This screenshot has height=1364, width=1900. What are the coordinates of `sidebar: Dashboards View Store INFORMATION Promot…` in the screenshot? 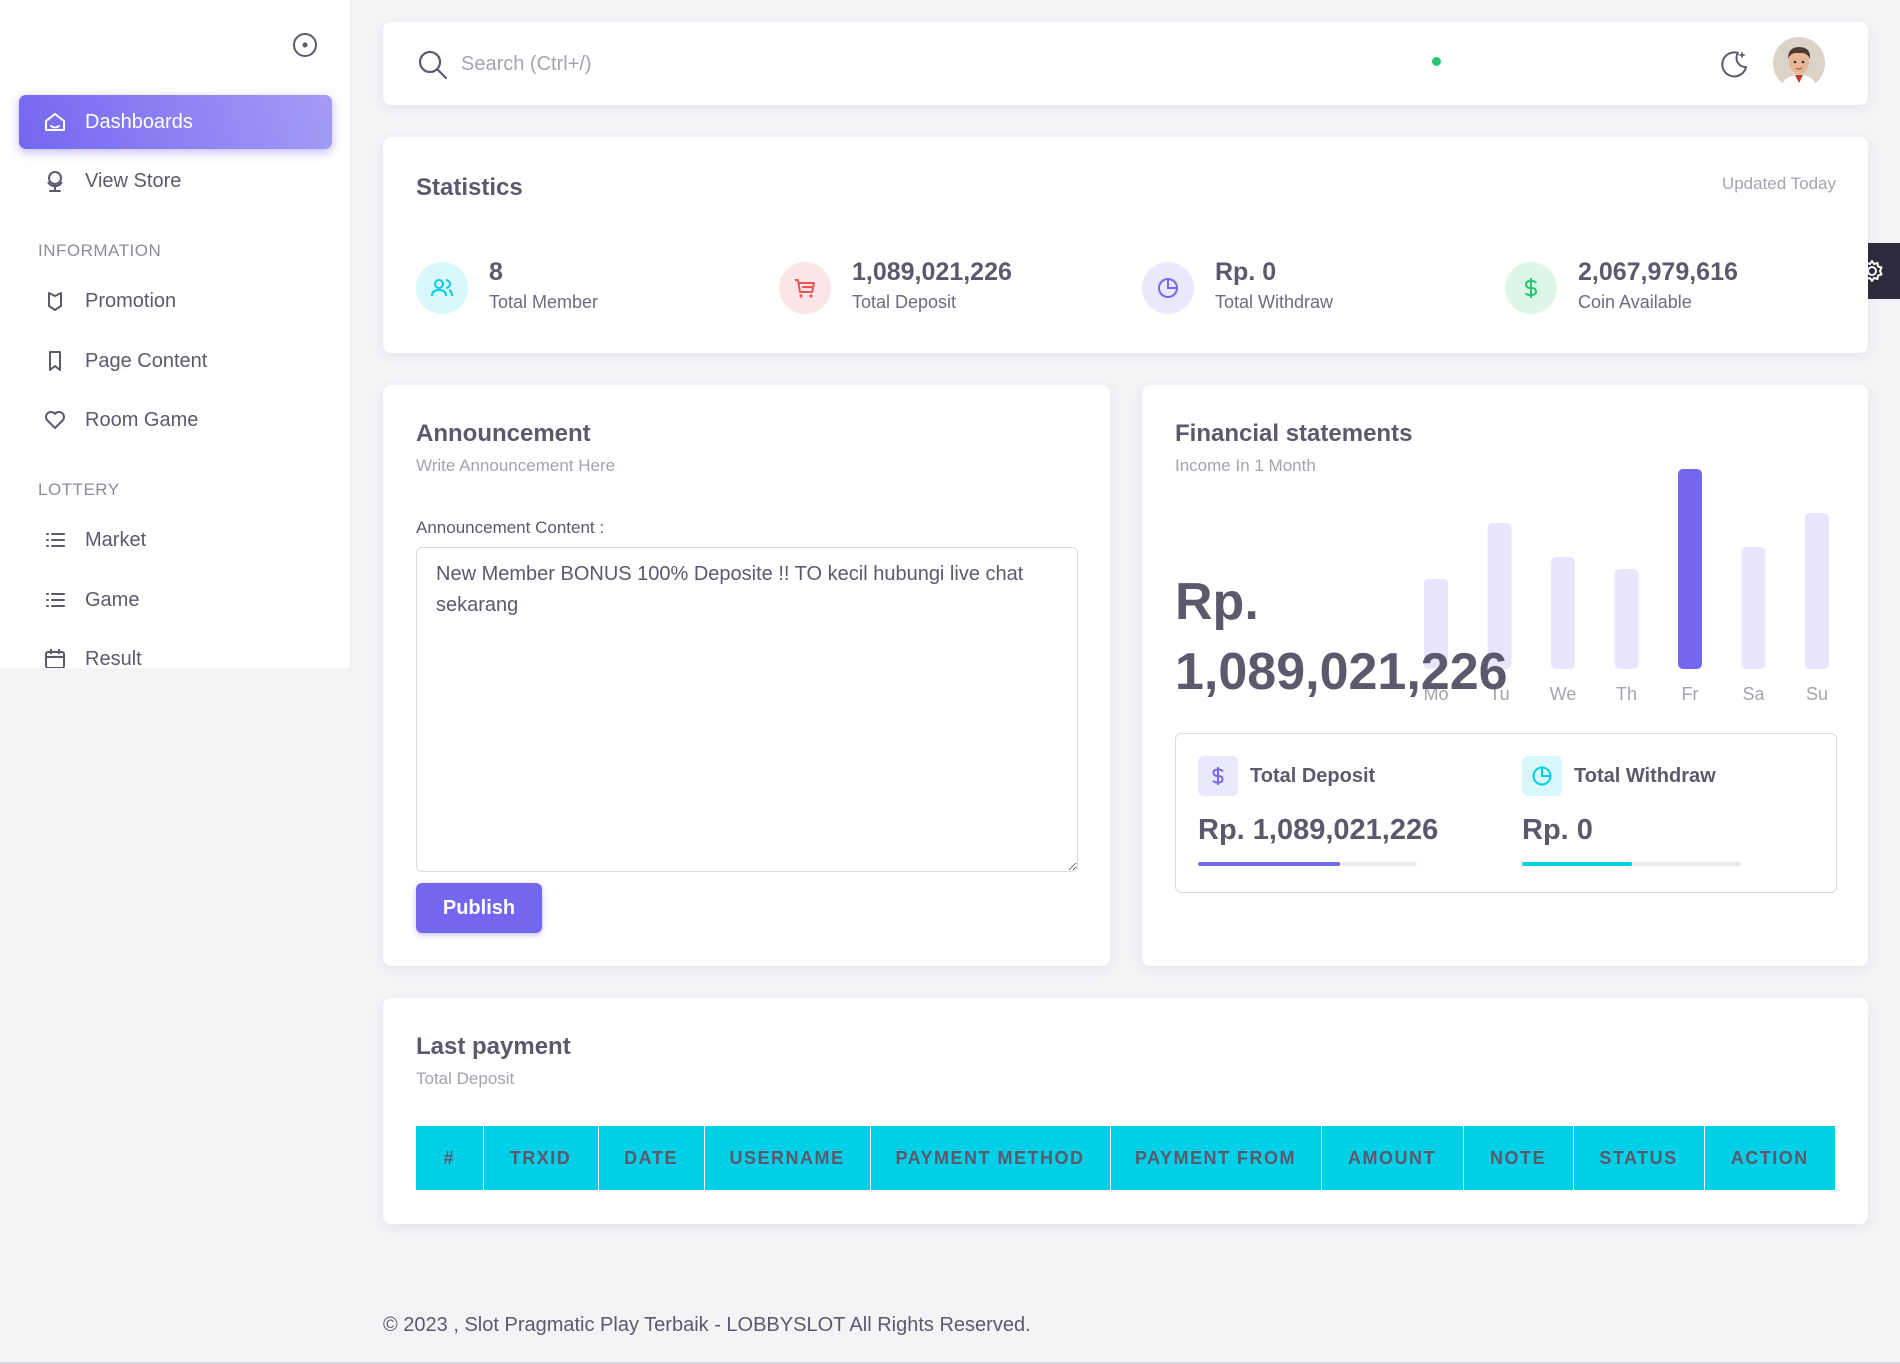 It's located at (175, 334).